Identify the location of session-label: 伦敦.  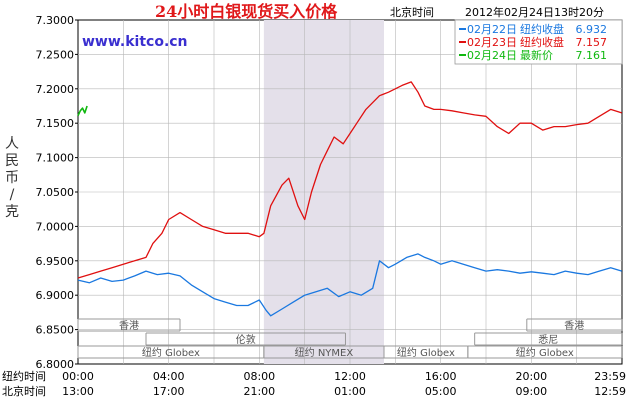
(246, 339).